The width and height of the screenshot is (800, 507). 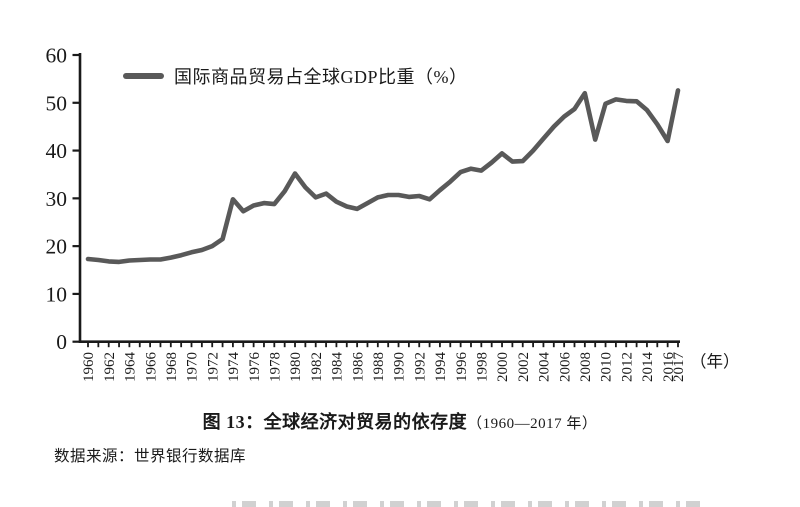 What do you see at coordinates (321, 77) in the screenshot?
I see `legend-label: 国际商品贸易占全球GDP比重（%）` at bounding box center [321, 77].